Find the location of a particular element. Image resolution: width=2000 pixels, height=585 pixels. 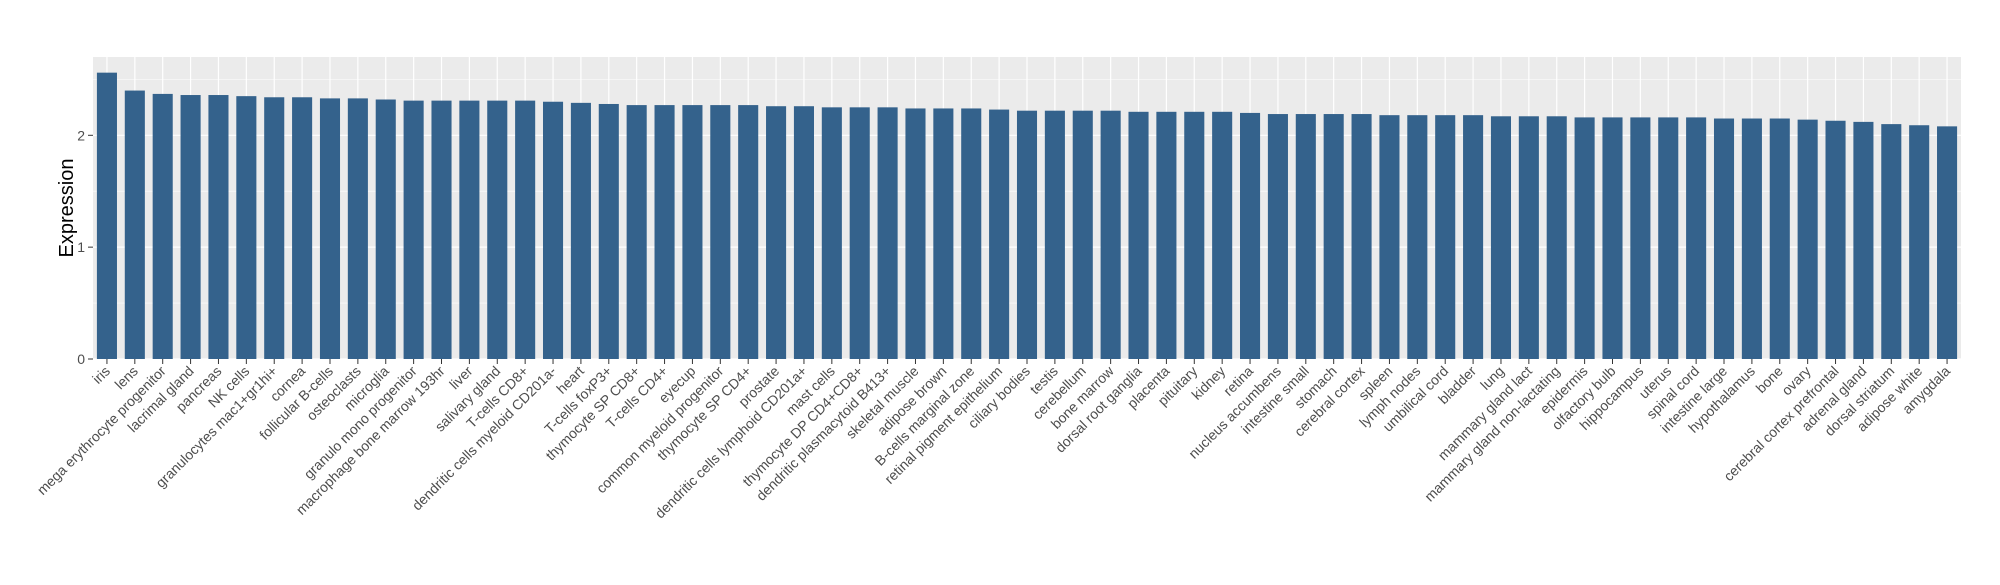

y-axis-title: Expression is located at coordinates (67, 208).